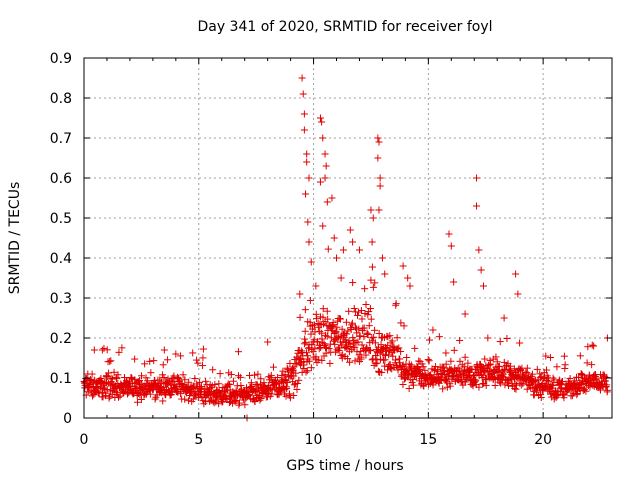 The image size is (640, 480). Describe the element at coordinates (61, 59) in the screenshot. I see `y-tick-label: 0.9` at that location.